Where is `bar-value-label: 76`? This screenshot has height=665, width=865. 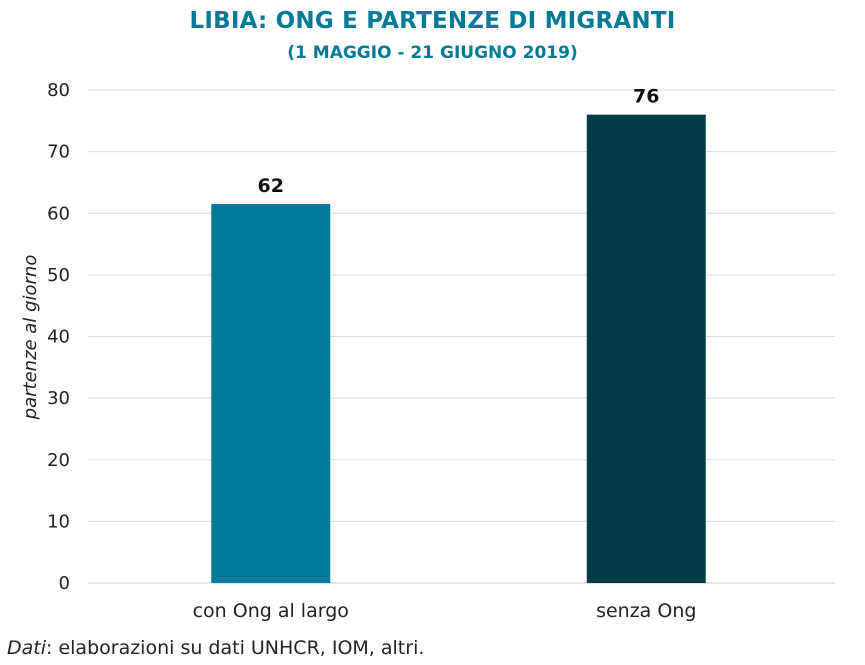
bar-value-label: 76 is located at coordinates (646, 97).